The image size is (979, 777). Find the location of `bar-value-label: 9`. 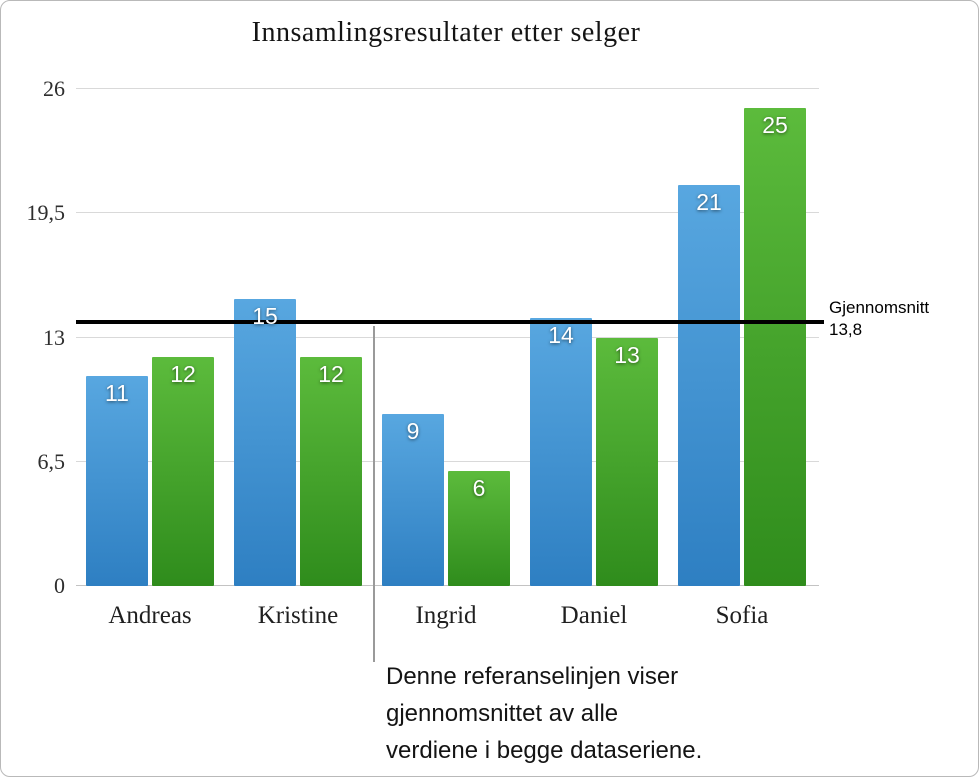

bar-value-label: 9 is located at coordinates (413, 430).